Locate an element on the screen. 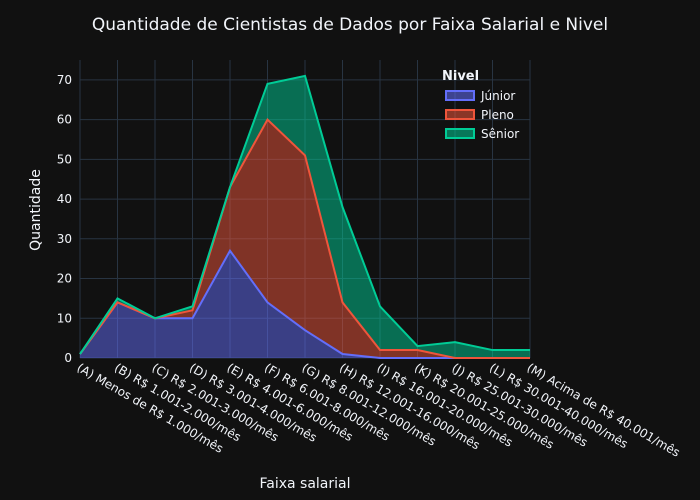  legend-swatch-pleno is located at coordinates (460, 114).